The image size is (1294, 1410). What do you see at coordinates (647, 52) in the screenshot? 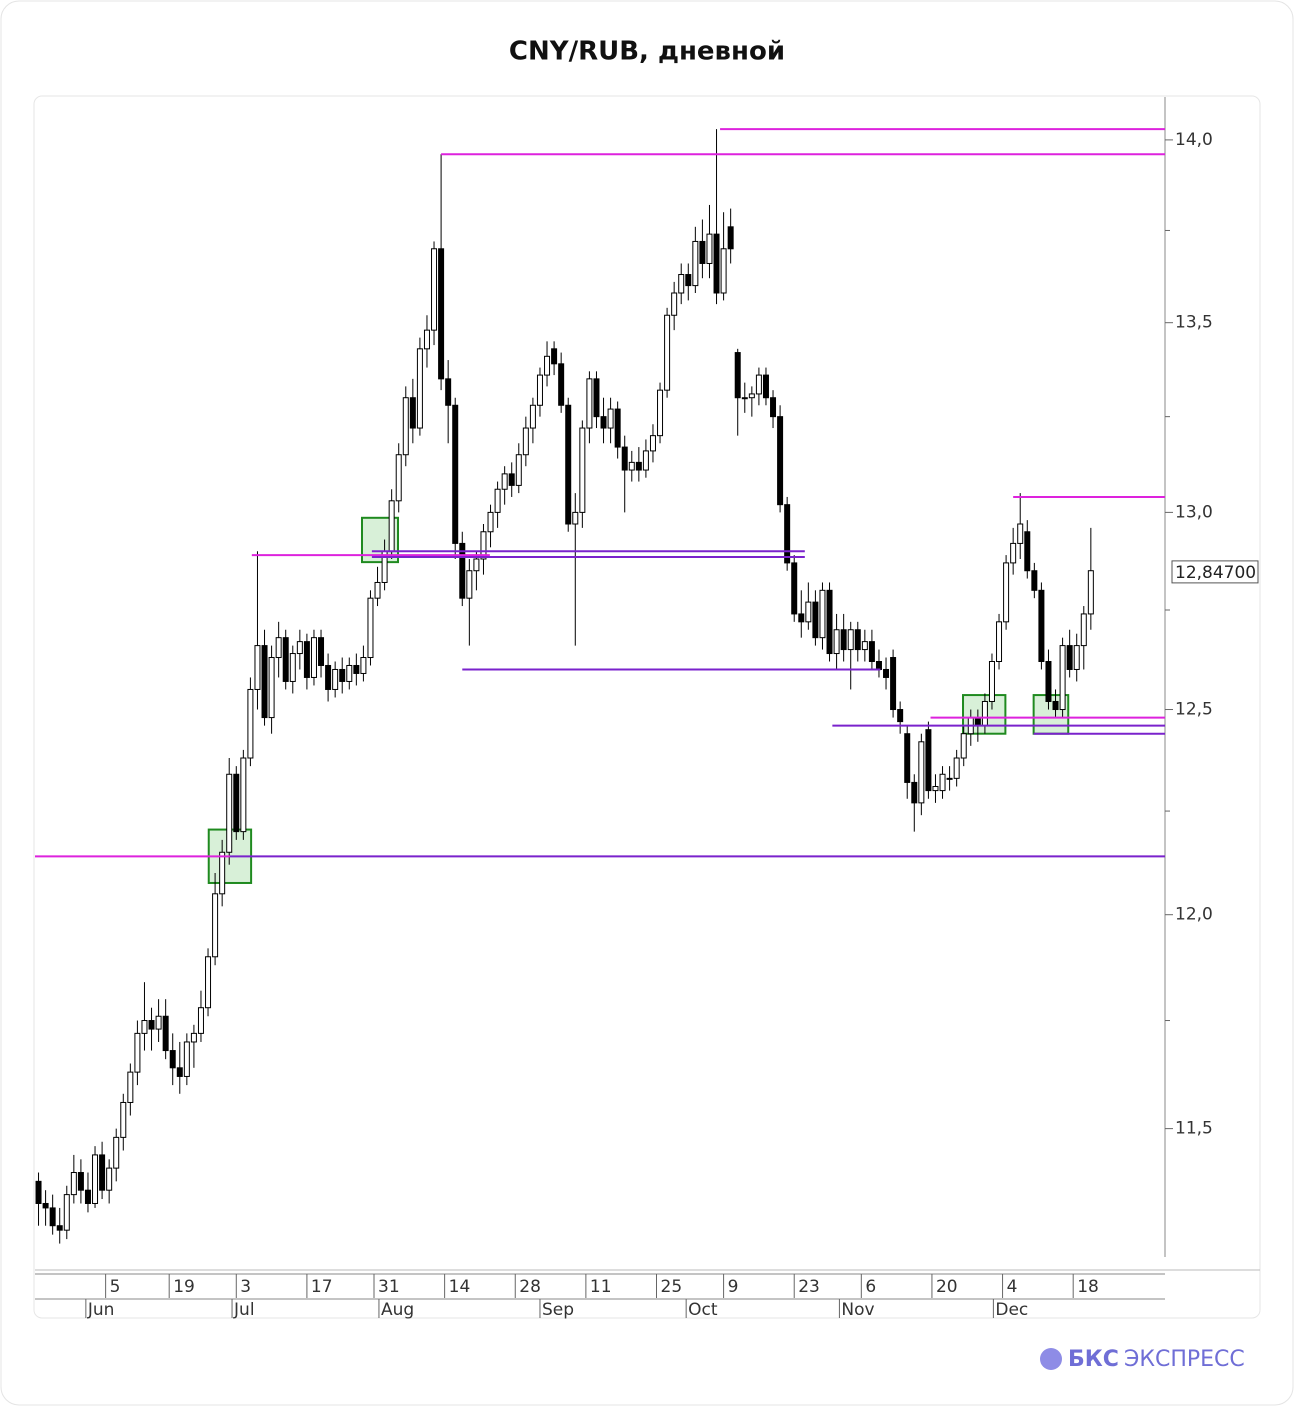
I see `chart-title: CNY/RUB, дневной` at bounding box center [647, 52].